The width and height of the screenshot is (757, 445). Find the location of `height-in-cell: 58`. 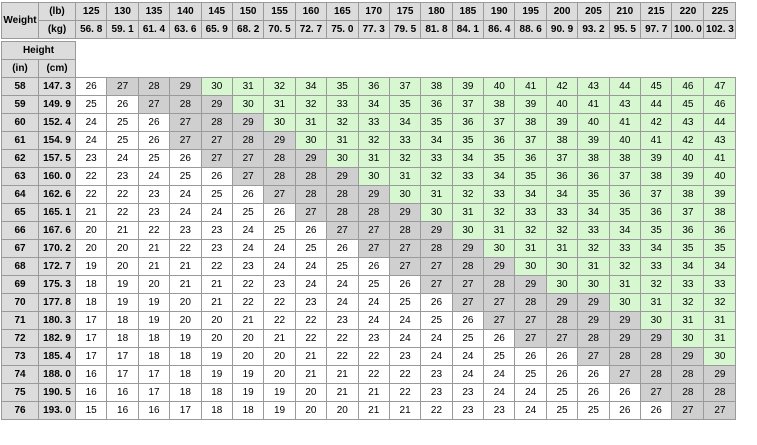

height-in-cell: 58 is located at coordinates (20, 86).